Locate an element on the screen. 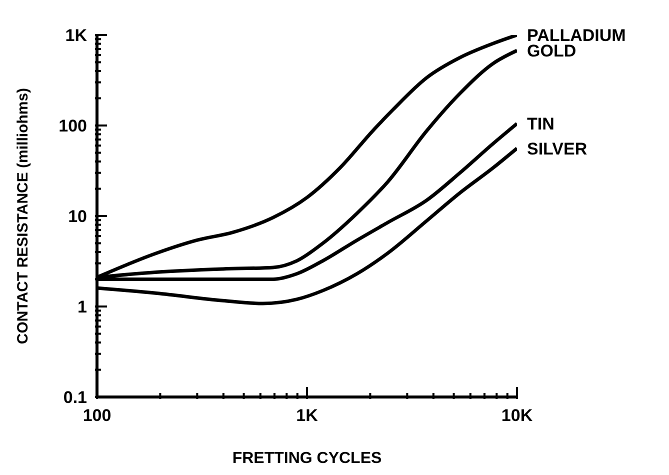 The height and width of the screenshot is (475, 669). x-tick-label: 1K is located at coordinates (307, 415).